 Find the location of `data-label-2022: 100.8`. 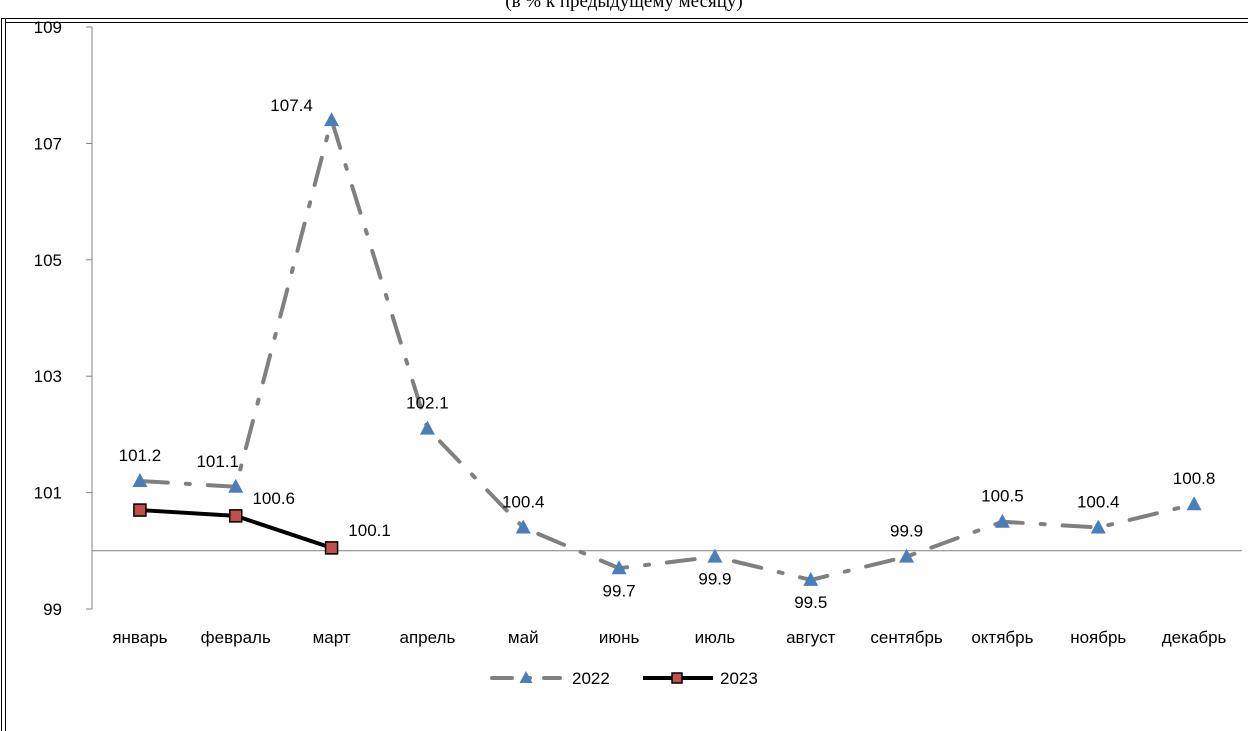

data-label-2022: 100.8 is located at coordinates (1194, 478).